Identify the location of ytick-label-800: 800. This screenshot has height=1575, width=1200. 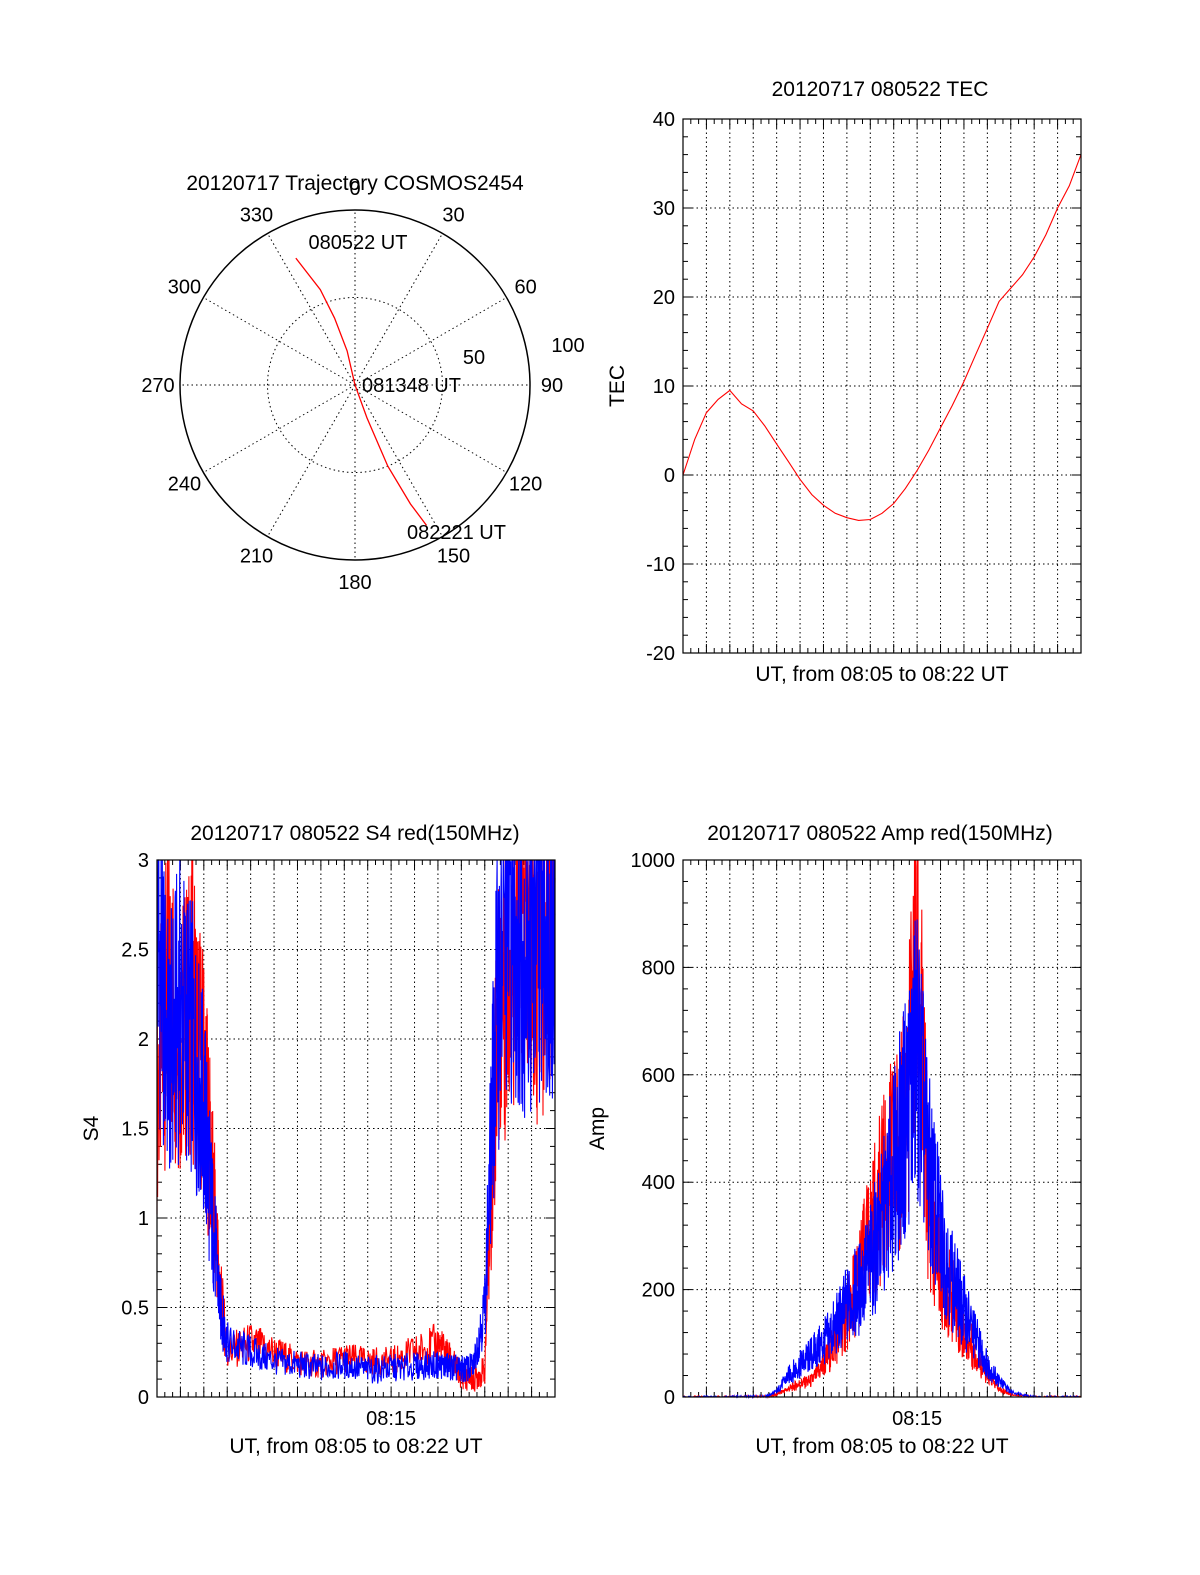
(658, 968).